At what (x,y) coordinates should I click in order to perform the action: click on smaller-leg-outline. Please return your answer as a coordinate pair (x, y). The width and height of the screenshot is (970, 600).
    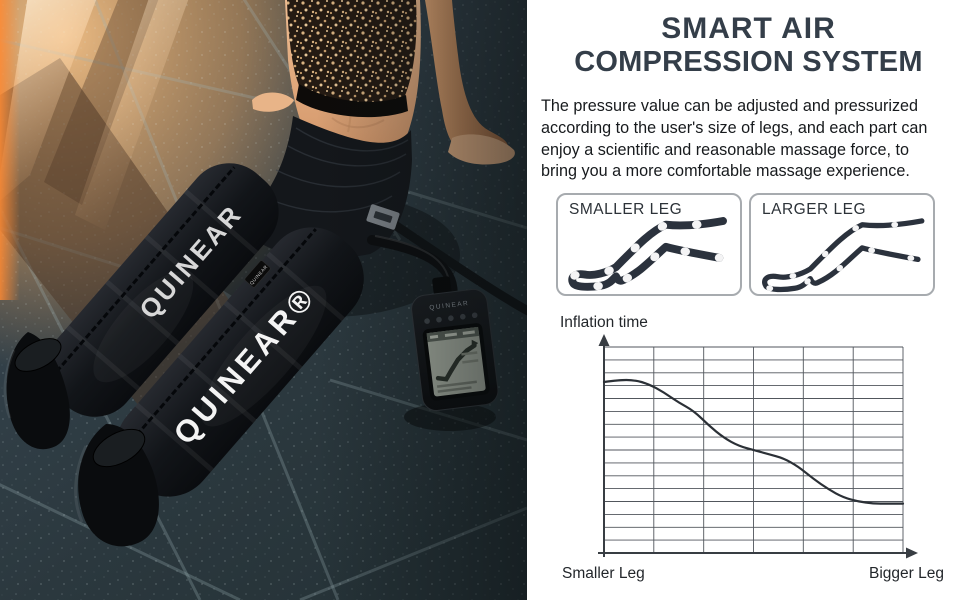
    Looking at the image, I should click on (647, 254).